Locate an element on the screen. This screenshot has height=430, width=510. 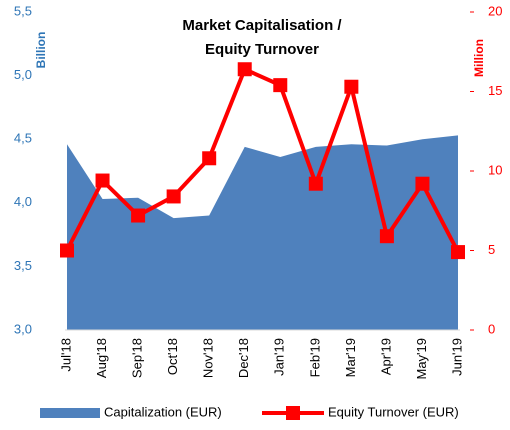
chart-title: Equity Turnover is located at coordinates (262, 49).